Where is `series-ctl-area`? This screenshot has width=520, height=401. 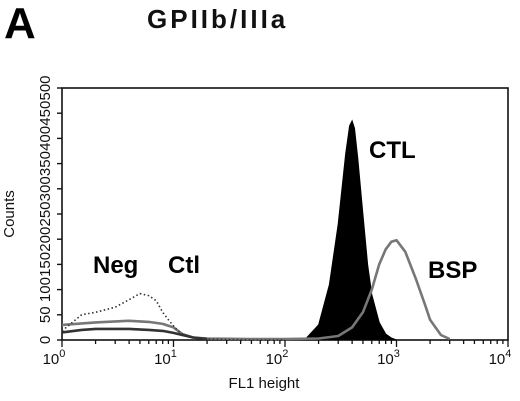 series-ctl-area is located at coordinates (350, 230).